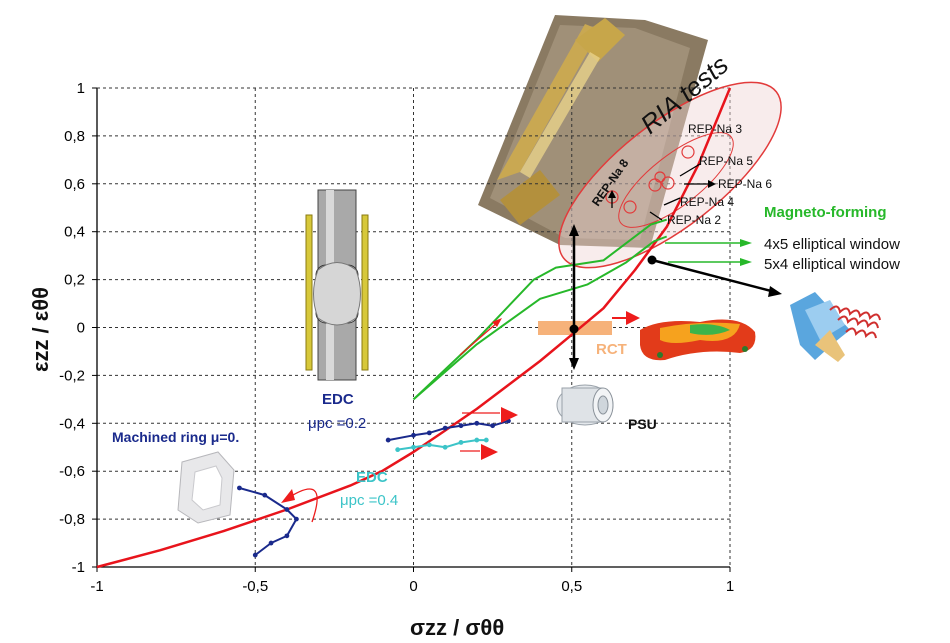  What do you see at coordinates (74, 280) in the screenshot?
I see `y-tick-label: 0,2` at bounding box center [74, 280].